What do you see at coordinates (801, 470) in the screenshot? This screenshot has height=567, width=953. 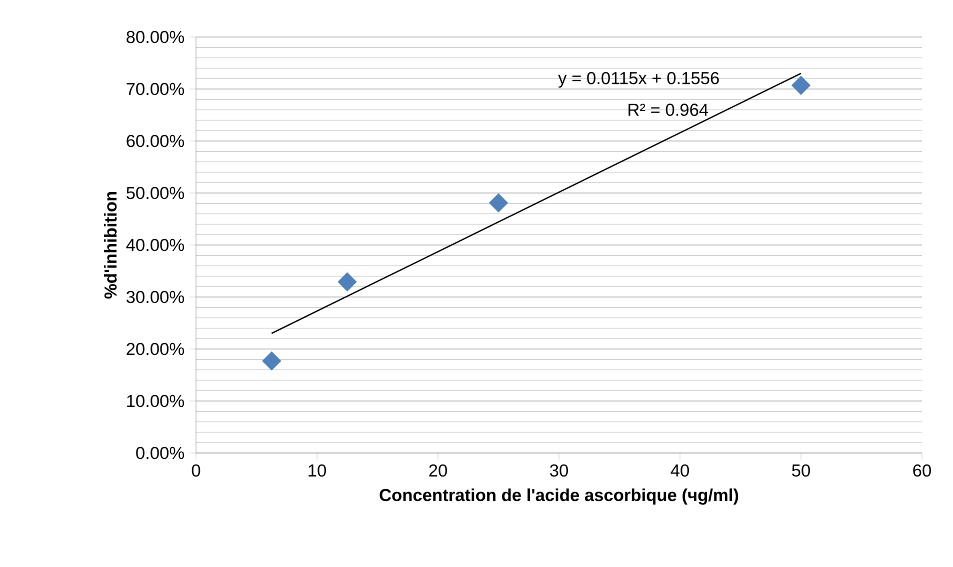 I see `x-tick-label: 50` at bounding box center [801, 470].